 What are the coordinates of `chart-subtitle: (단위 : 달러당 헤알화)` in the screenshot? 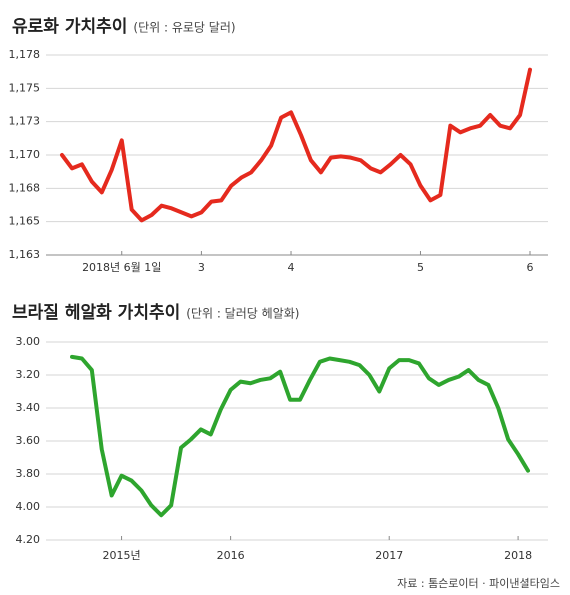 It's located at (242, 314).